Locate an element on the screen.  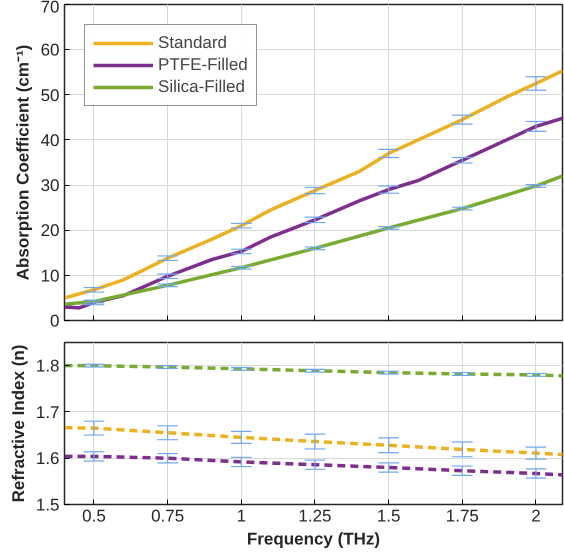
y-tick-label: 60 is located at coordinates (50, 50).